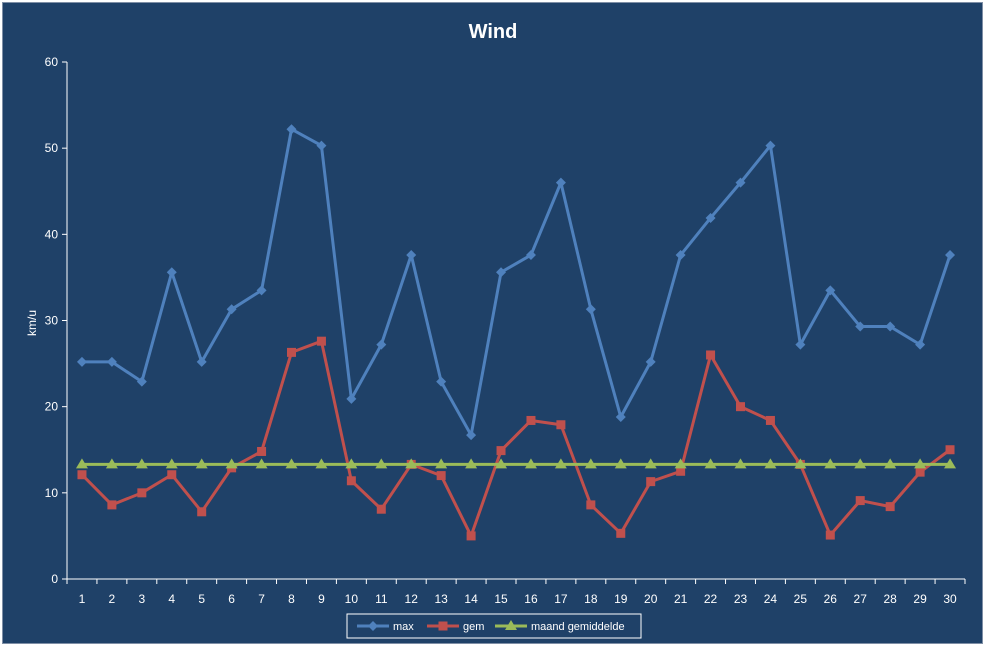 The height and width of the screenshot is (648, 987). I want to click on x-tick-label: 1, so click(82, 599).